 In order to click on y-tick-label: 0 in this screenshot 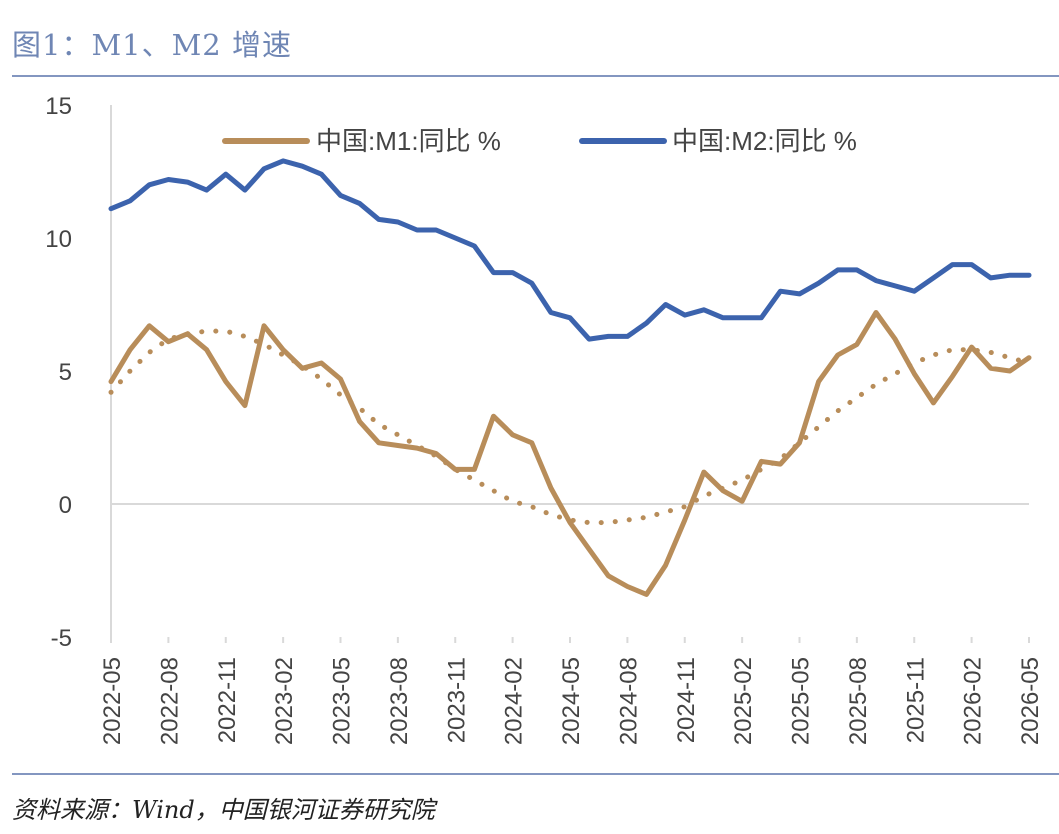, I will do `click(65, 505)`.